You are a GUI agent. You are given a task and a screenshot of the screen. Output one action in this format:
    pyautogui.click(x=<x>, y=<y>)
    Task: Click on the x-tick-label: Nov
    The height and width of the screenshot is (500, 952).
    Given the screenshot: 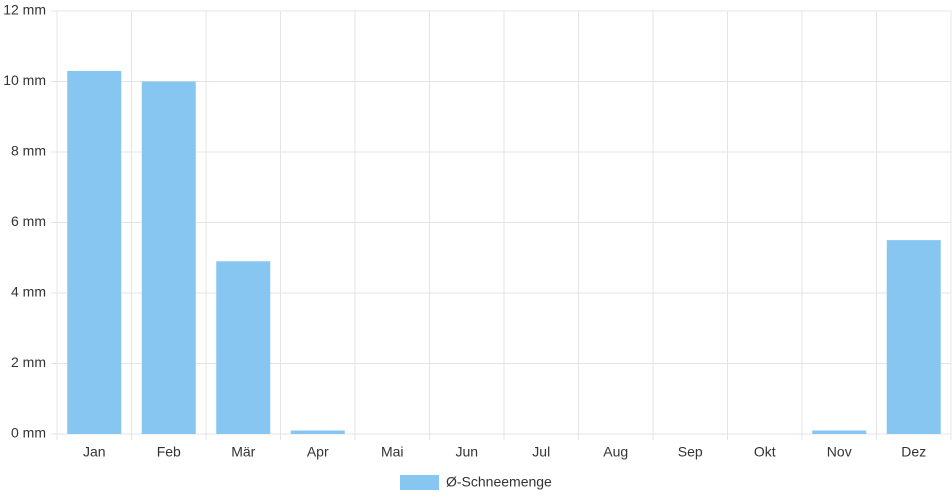 What is the action you would take?
    pyautogui.click(x=839, y=452)
    